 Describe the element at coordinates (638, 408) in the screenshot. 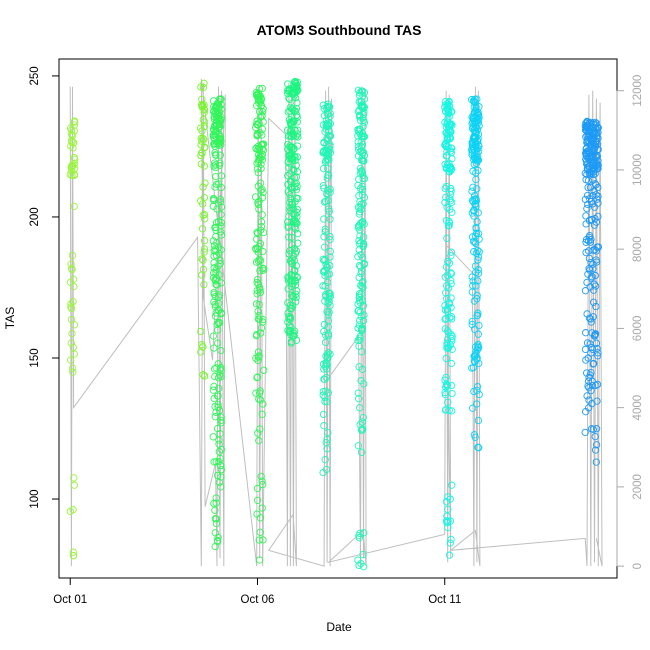

I see `y2-tick-label: 4000` at that location.